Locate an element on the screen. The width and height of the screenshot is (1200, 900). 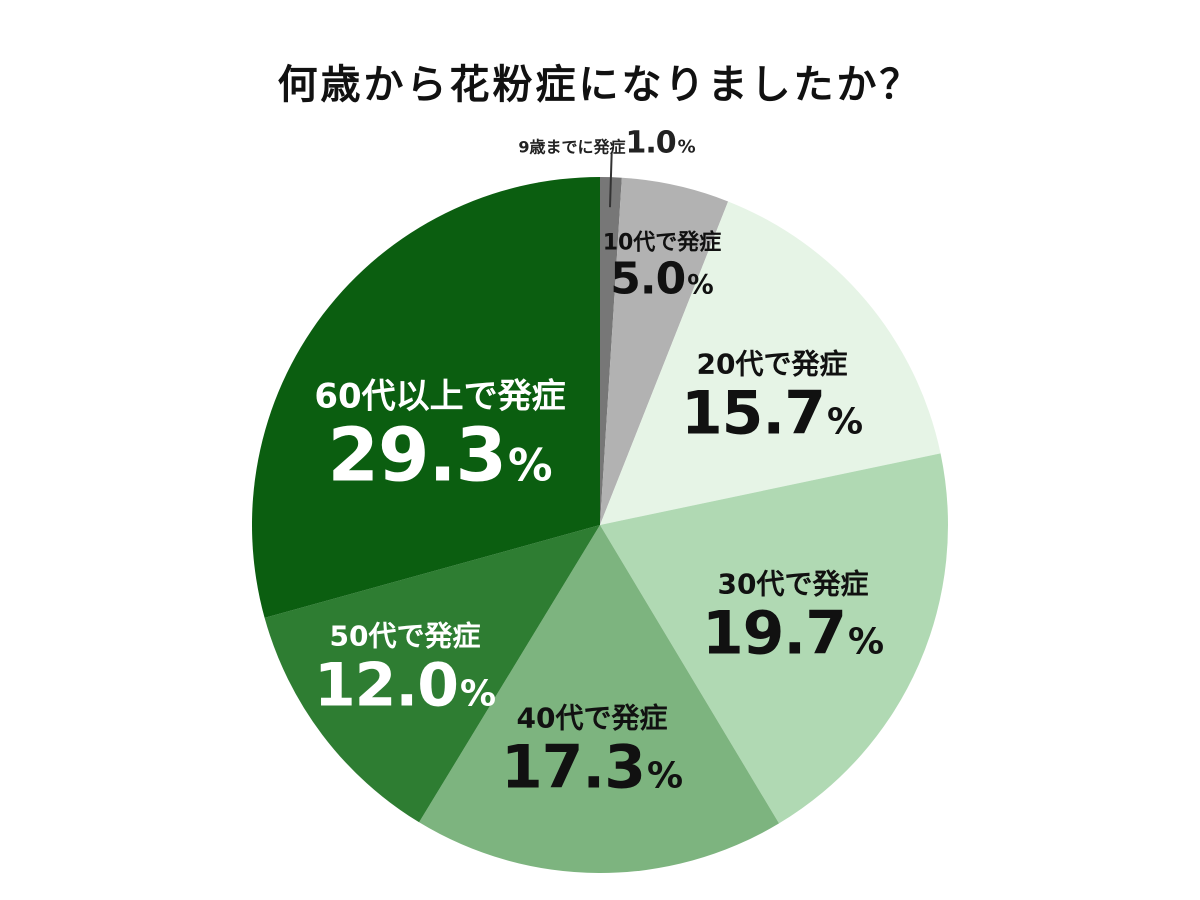
slice-value: 12.0% is located at coordinates (405, 685).